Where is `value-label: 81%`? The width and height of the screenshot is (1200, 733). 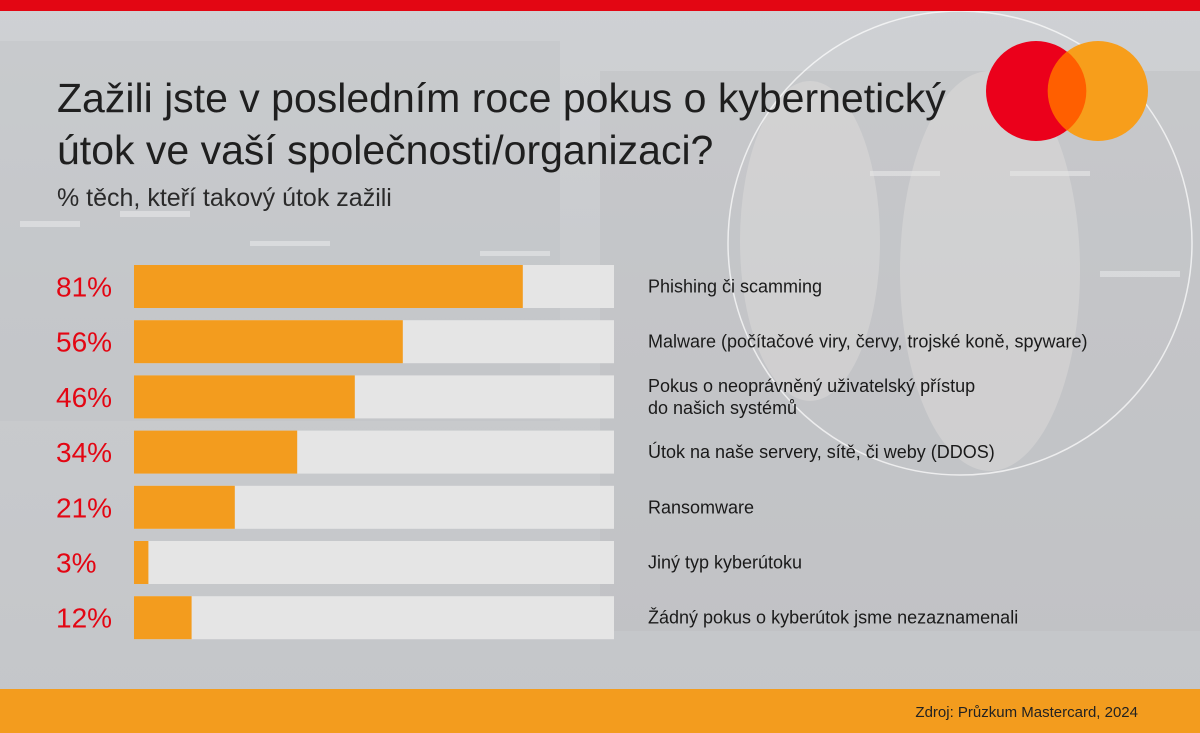
value-label: 81% is located at coordinates (84, 287).